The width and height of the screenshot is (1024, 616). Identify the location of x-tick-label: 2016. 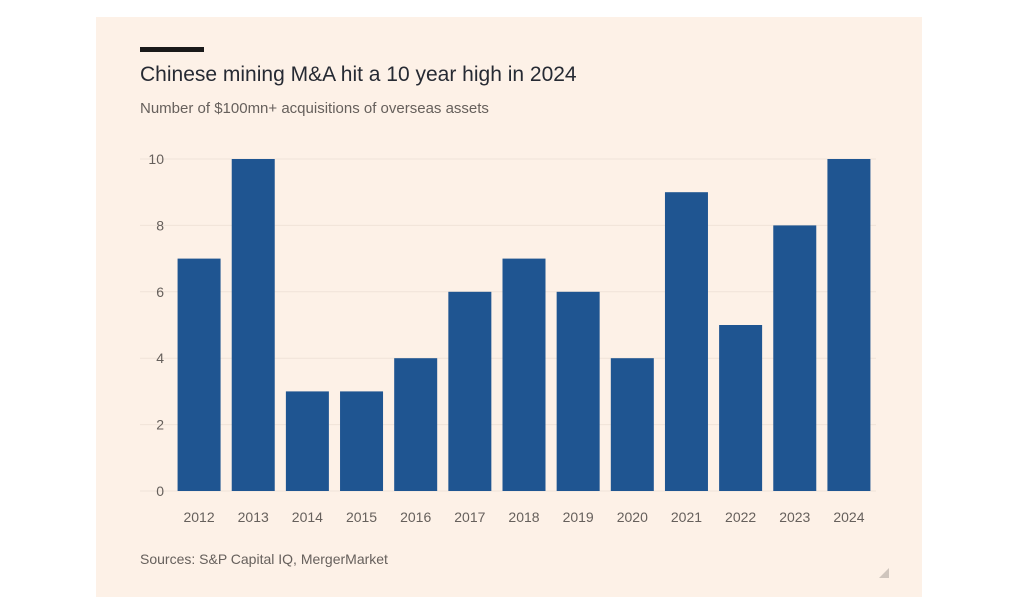
(415, 517).